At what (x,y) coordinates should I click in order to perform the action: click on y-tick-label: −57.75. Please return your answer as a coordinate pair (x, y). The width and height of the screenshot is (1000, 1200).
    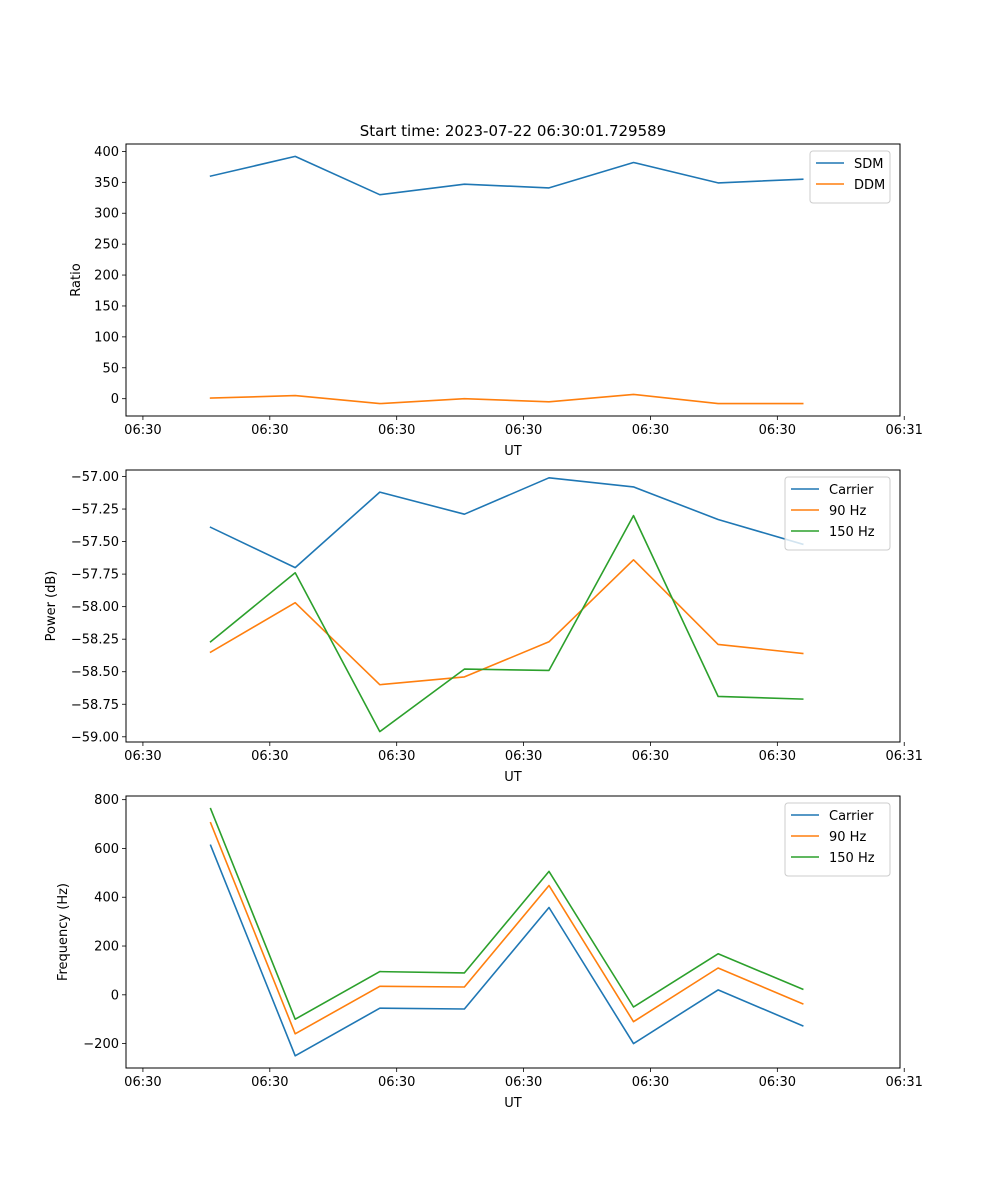
    Looking at the image, I should click on (95, 575).